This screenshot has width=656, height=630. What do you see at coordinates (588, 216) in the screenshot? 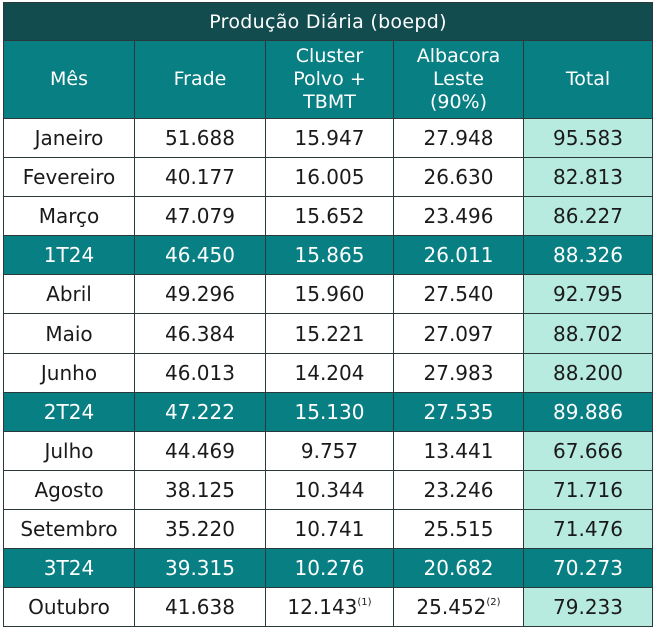
I see `cell-total-value: 86.227` at bounding box center [588, 216].